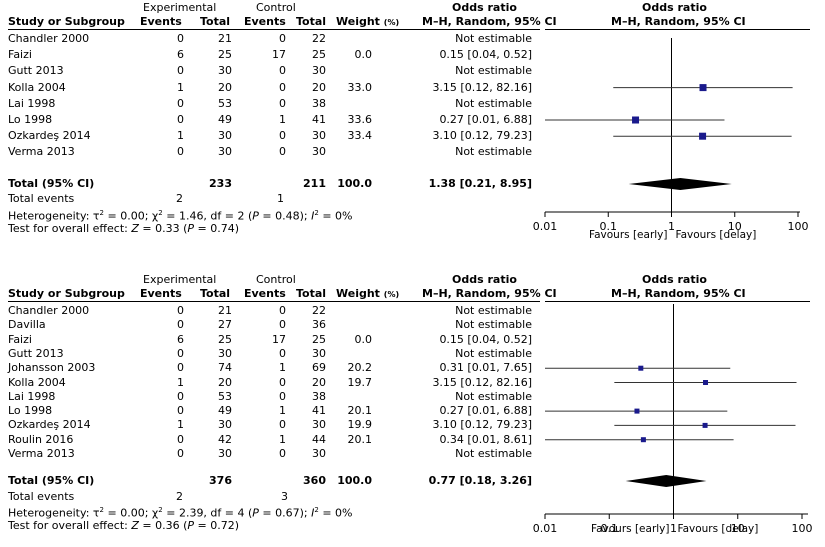  What do you see at coordinates (311, 293) in the screenshot?
I see `ctrl-total-header: Total` at bounding box center [311, 293].